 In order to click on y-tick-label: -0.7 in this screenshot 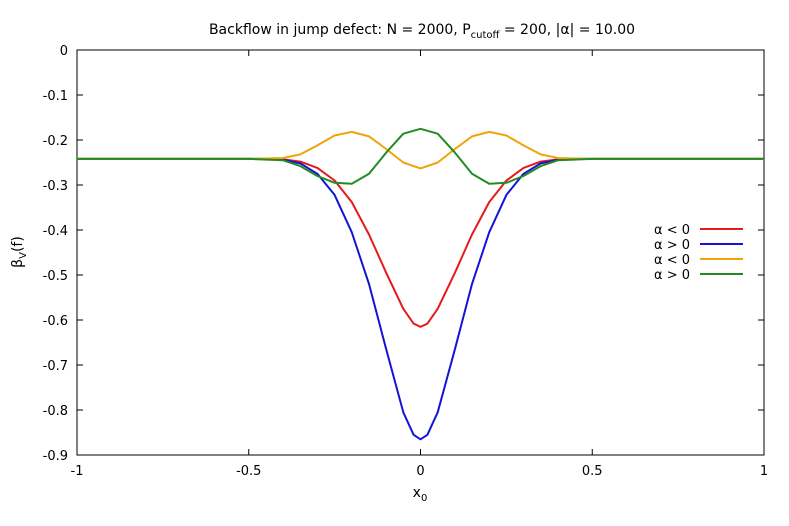, I will do `click(55, 366)`.